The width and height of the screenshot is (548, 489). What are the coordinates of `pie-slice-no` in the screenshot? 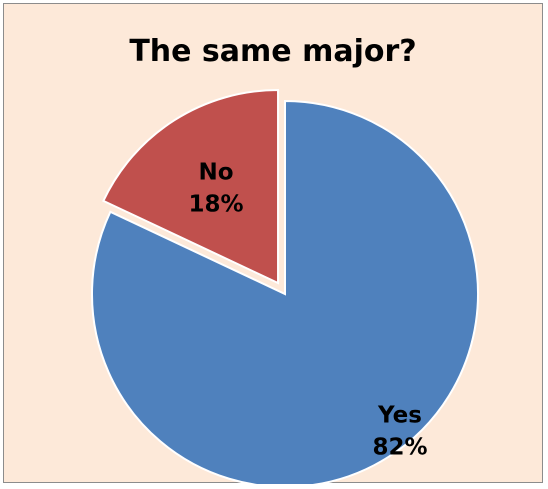 It's located at (191, 187).